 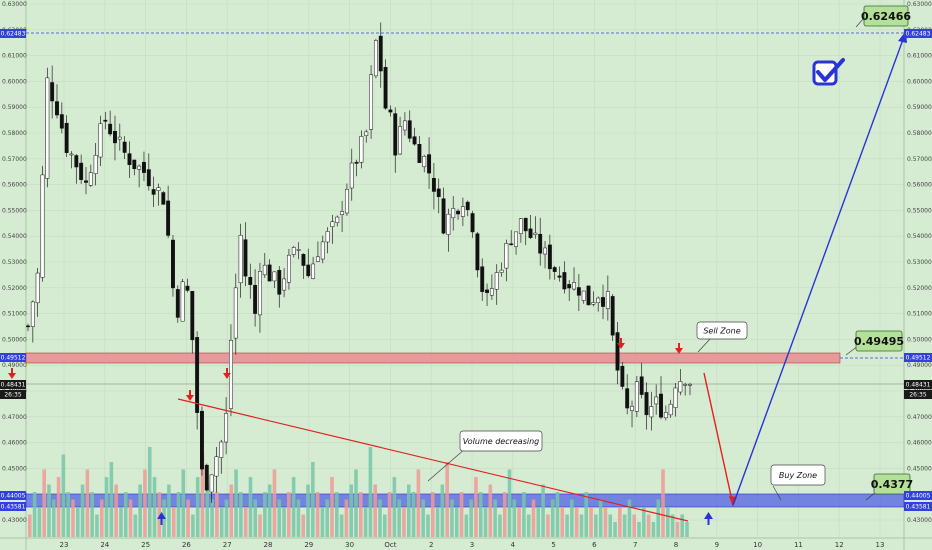 I want to click on sell-arrows, so click(x=345, y=369).